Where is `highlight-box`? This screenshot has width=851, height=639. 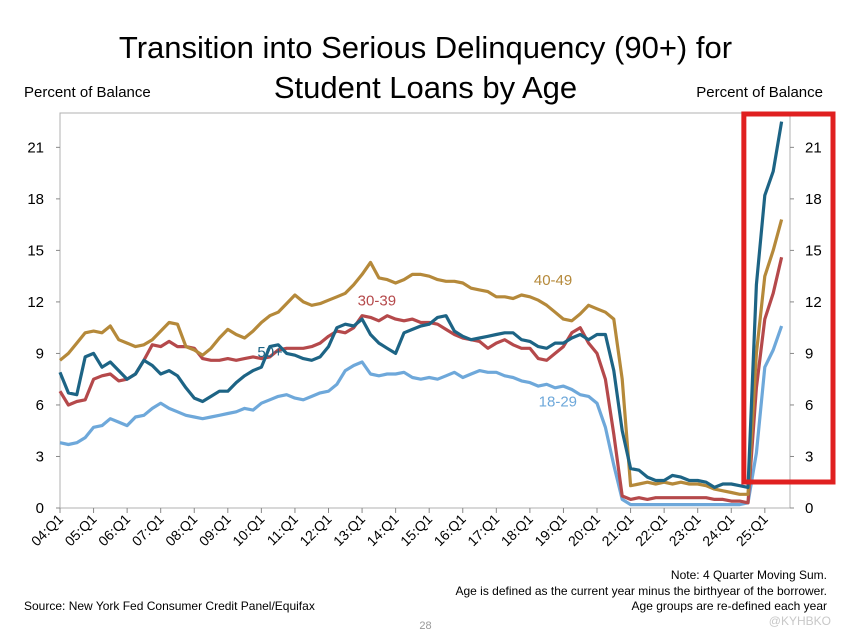 highlight-box is located at coordinates (788, 298).